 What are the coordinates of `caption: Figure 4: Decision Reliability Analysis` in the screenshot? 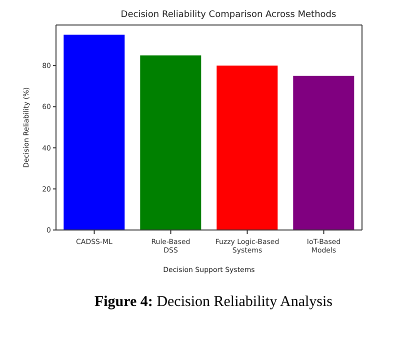 It's located at (213, 302).